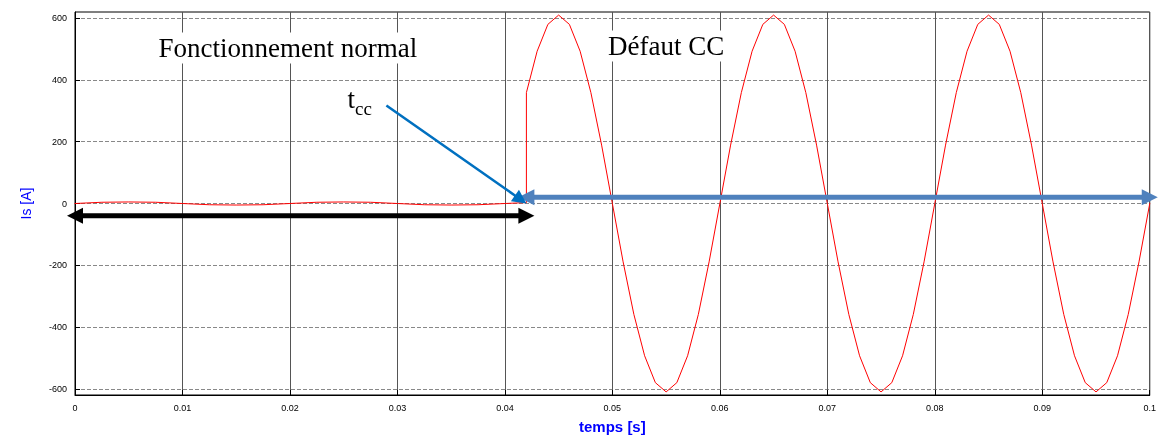 The width and height of the screenshot is (1159, 439). Describe the element at coordinates (612, 426) in the screenshot. I see `x-axis-title: temps [s]` at that location.